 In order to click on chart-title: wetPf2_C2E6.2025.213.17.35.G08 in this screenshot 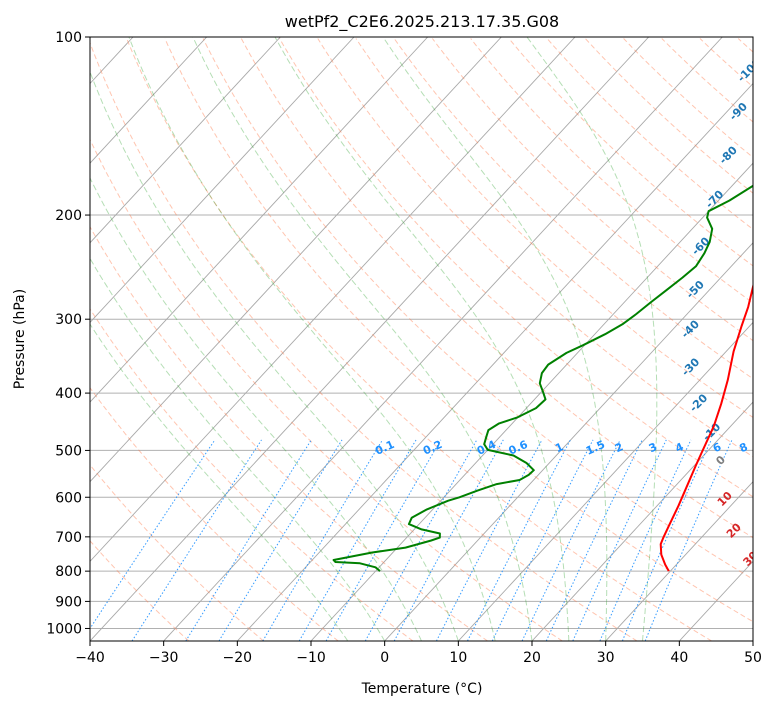, I will do `click(422, 22)`.